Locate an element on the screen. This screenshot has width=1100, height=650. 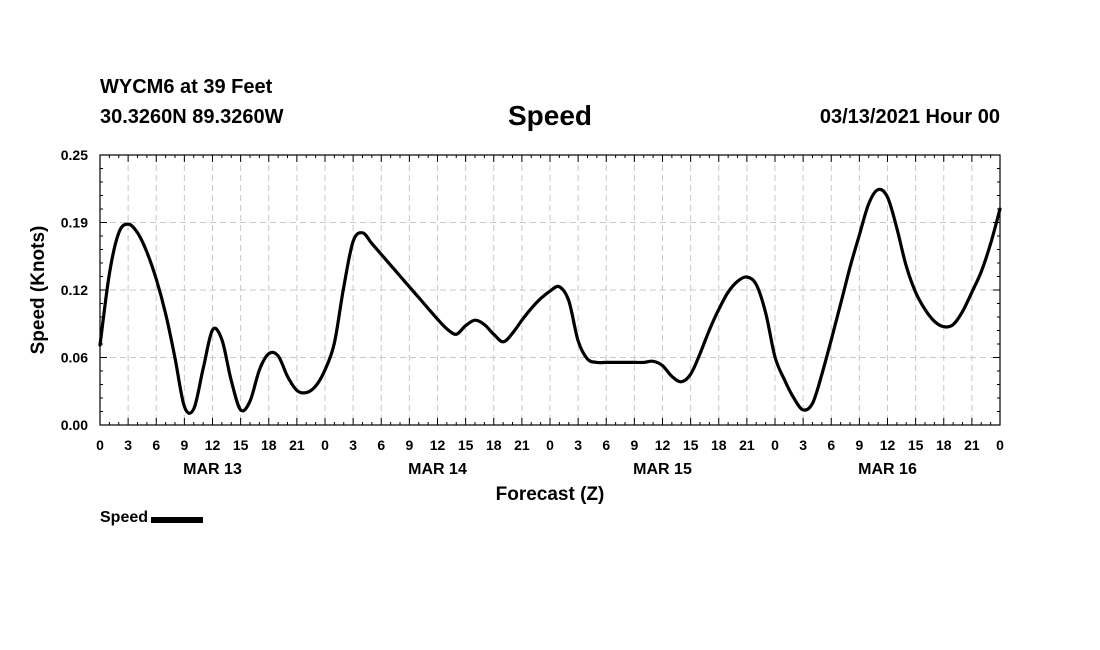
station-label: WYCM6 at 39 Feet is located at coordinates (186, 87).